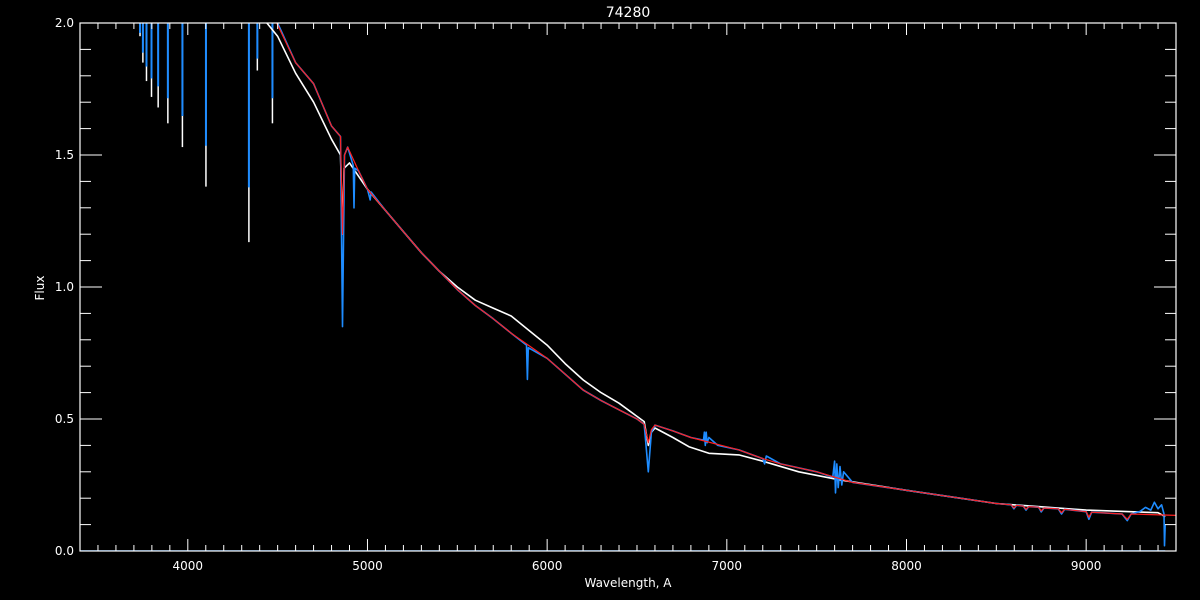 The width and height of the screenshot is (1200, 600). I want to click on x-tick-label: 9000, so click(1086, 566).